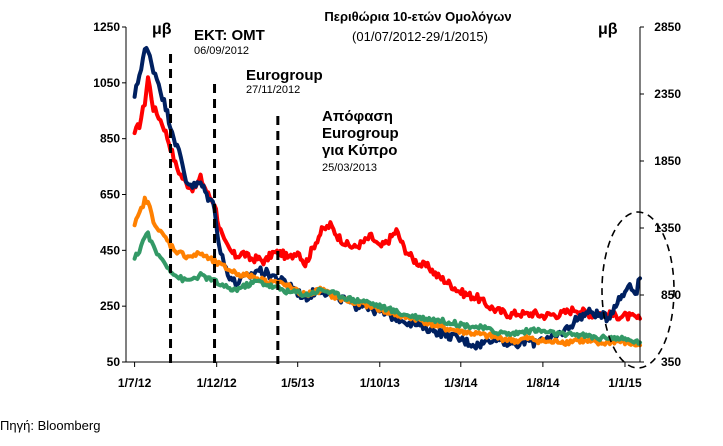 The height and width of the screenshot is (446, 723). Describe the element at coordinates (135, 383) in the screenshot. I see `x-tick-label: 1/7/12` at that location.